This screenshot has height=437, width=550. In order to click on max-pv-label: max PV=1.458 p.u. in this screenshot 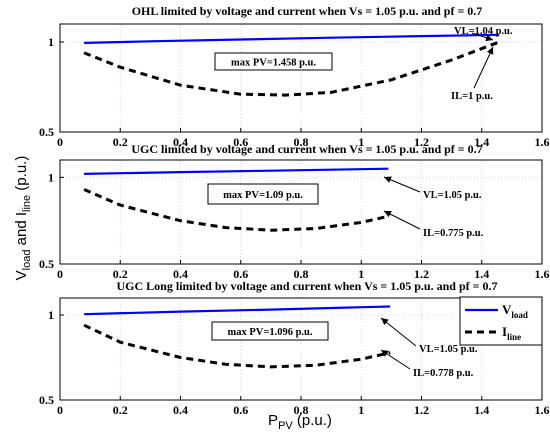, I will do `click(273, 63)`.